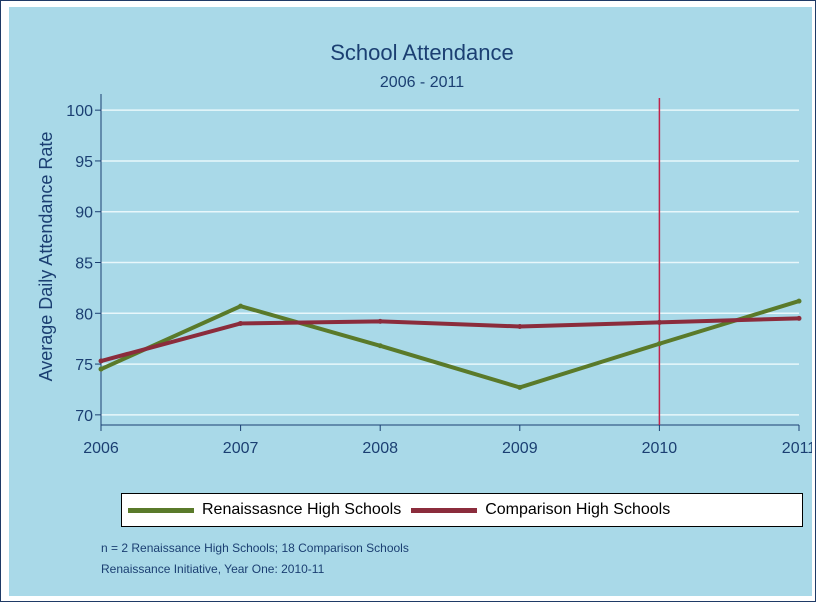 The width and height of the screenshot is (816, 602). Describe the element at coordinates (380, 321) in the screenshot. I see `data-point-s1-2008` at that location.